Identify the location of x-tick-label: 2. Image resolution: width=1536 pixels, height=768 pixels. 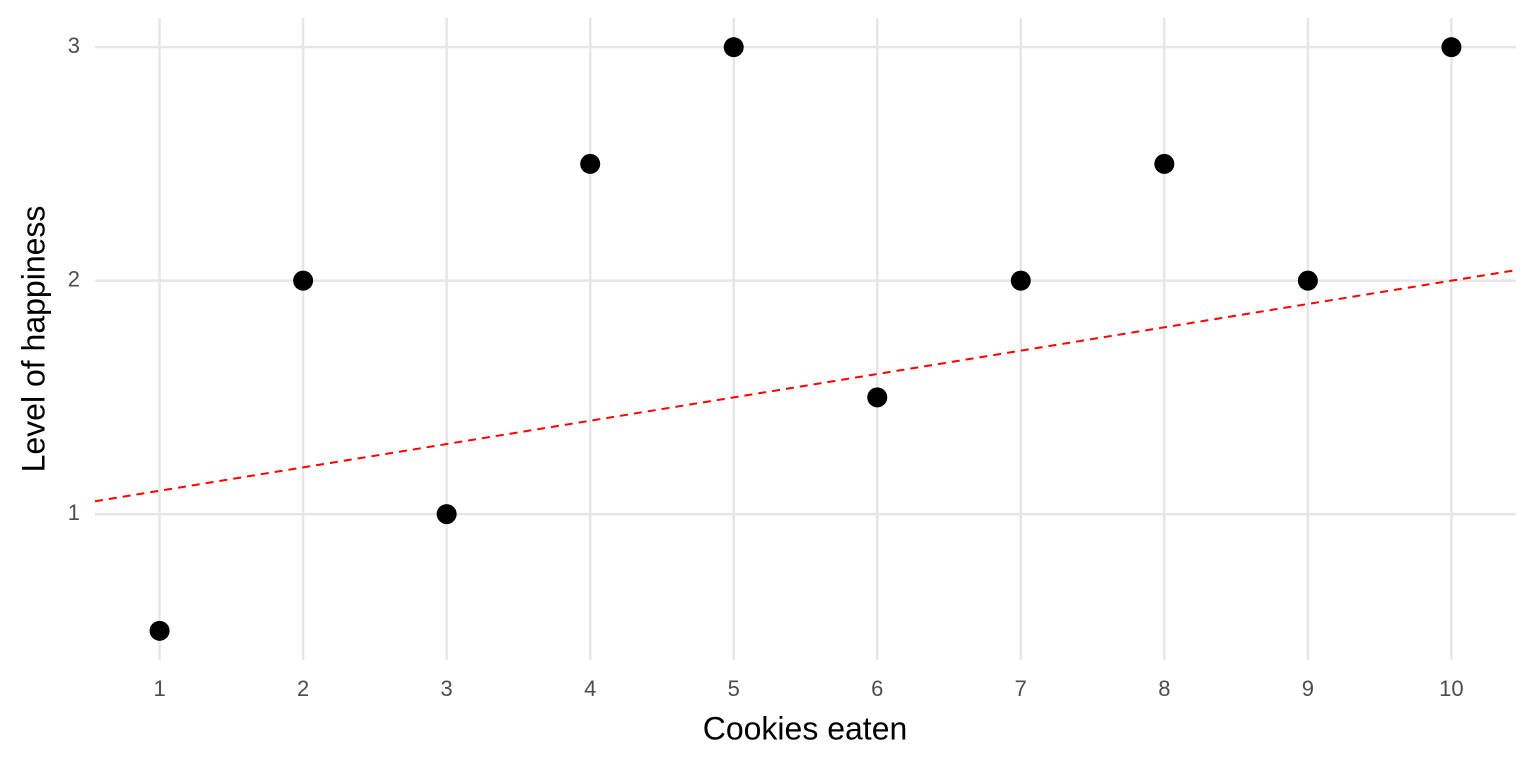
(303, 688).